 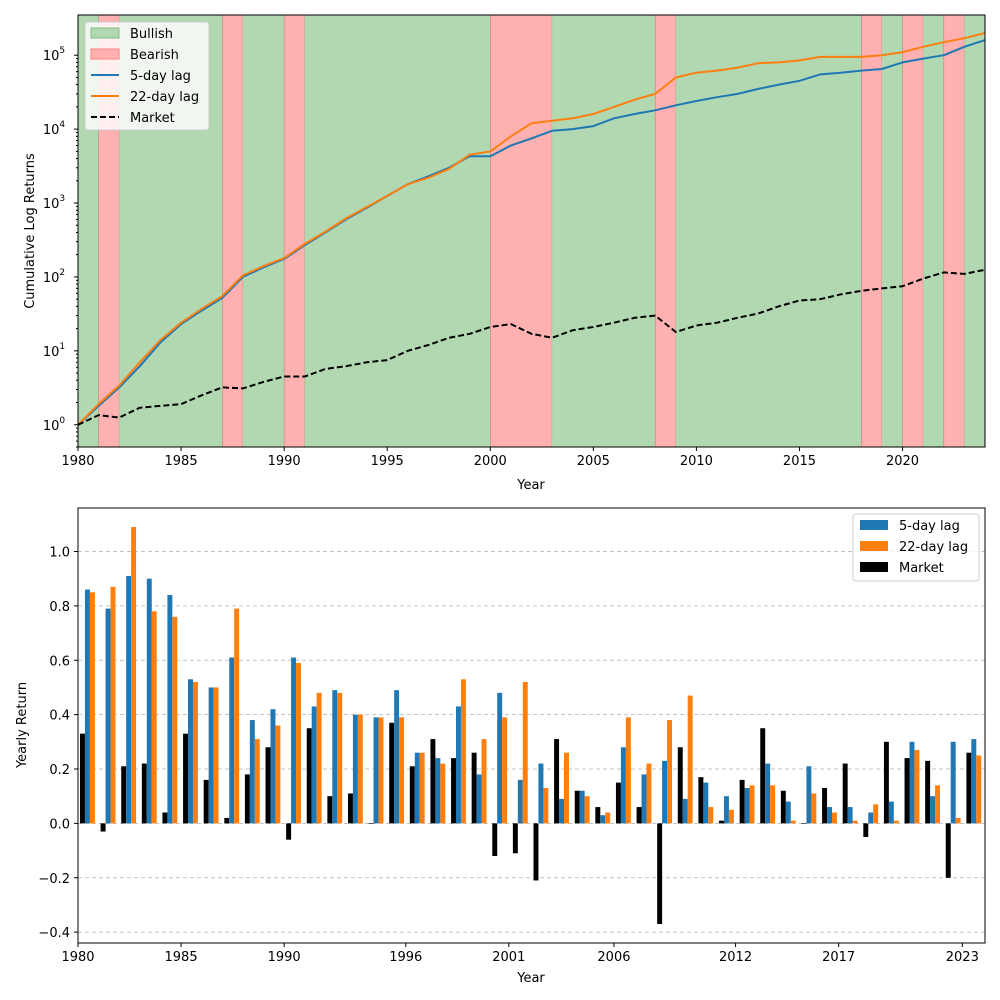 What do you see at coordinates (520, 801) in the screenshot?
I see `bar-5-day-lag-2001` at bounding box center [520, 801].